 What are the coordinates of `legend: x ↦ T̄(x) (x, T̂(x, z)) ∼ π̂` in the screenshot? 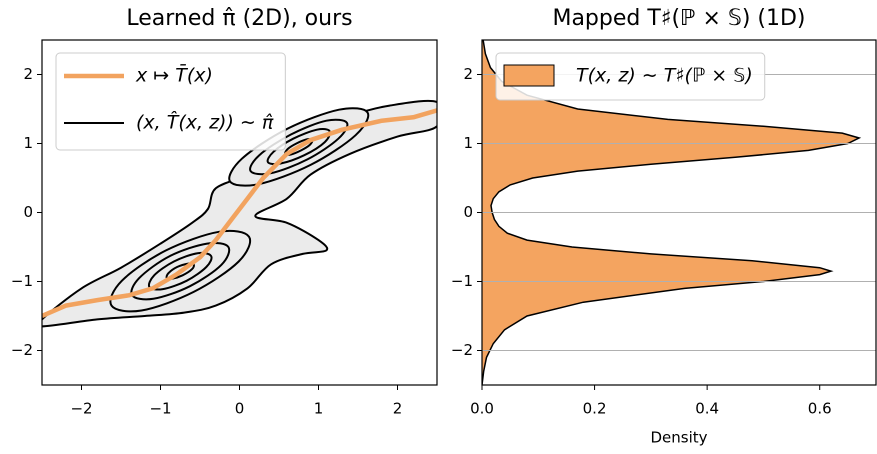 It's located at (170, 101).